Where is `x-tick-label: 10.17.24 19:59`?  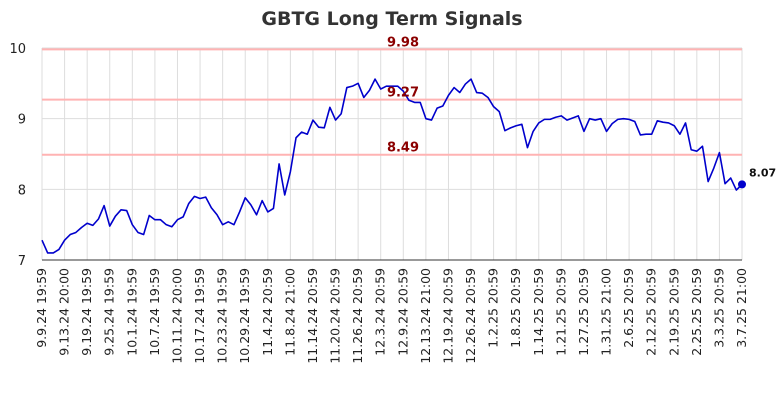 x-tick-label: 10.17.24 19:59 is located at coordinates (199, 316).